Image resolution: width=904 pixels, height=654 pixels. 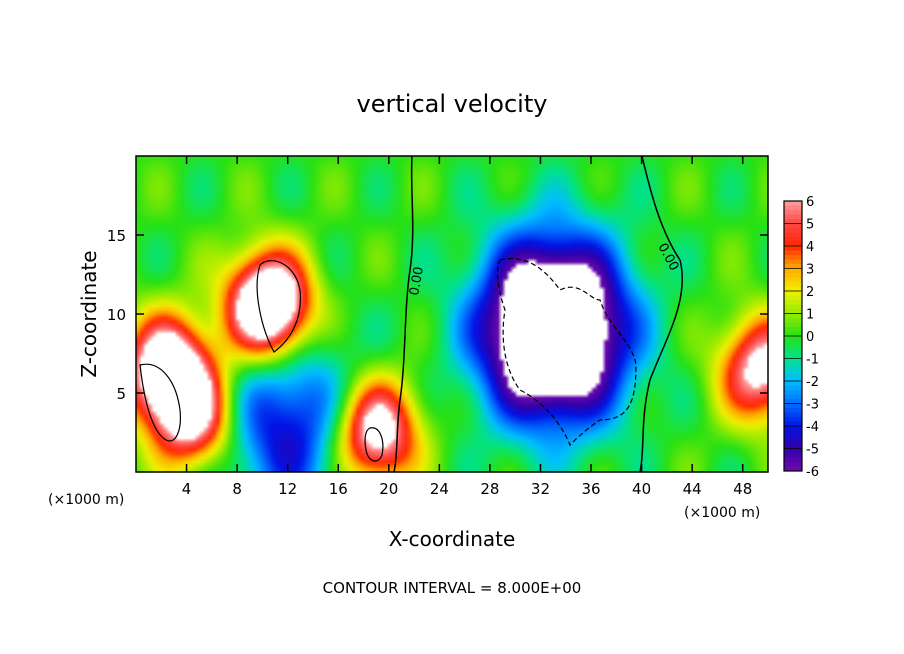 I want to click on x-tick-label: 20, so click(x=388, y=489).